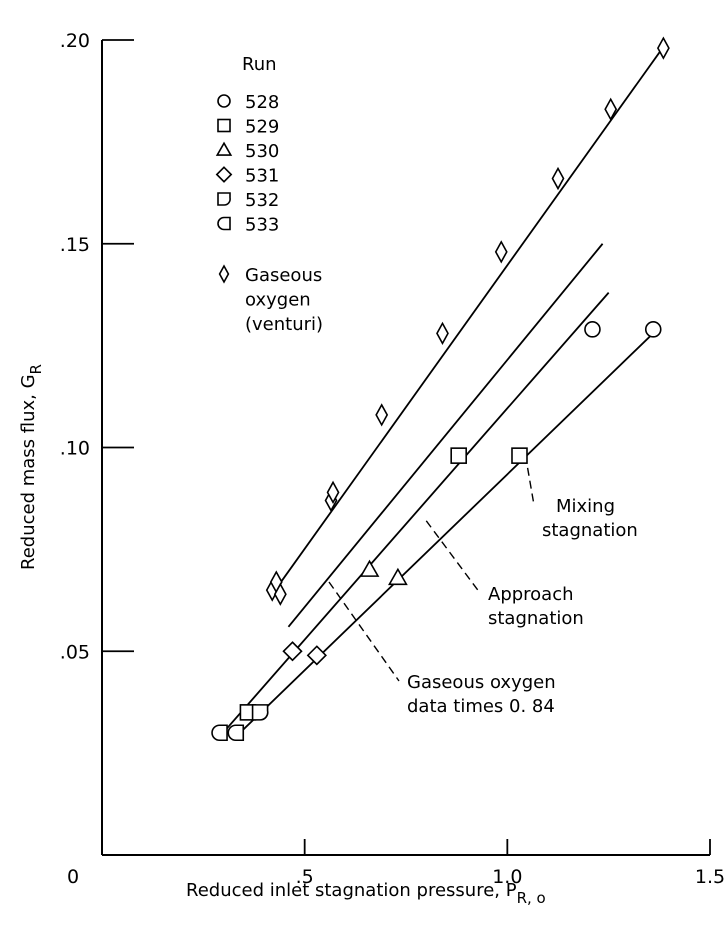 Image resolution: width=725 pixels, height=931 pixels. I want to click on x-tick-label-2: 1.0, so click(507, 877).